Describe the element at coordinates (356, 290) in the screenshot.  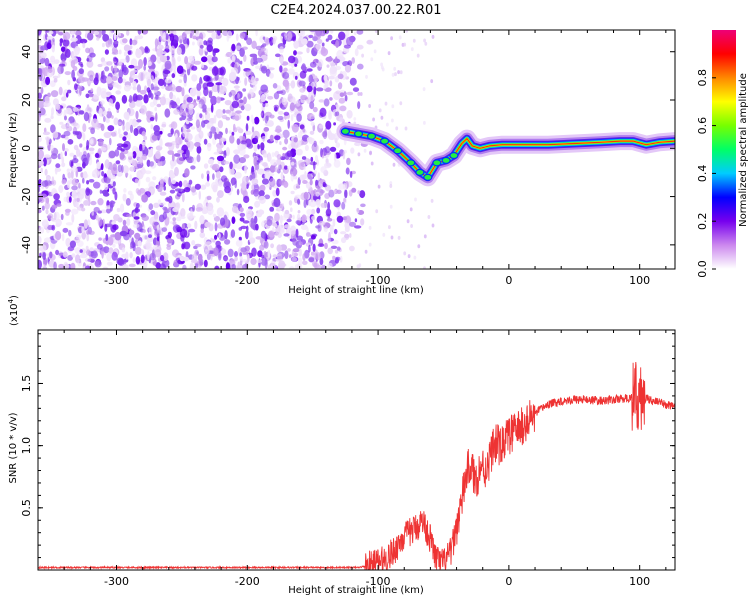
I see `spectrogram-xlabel: Height of straight line (km)` at that location.